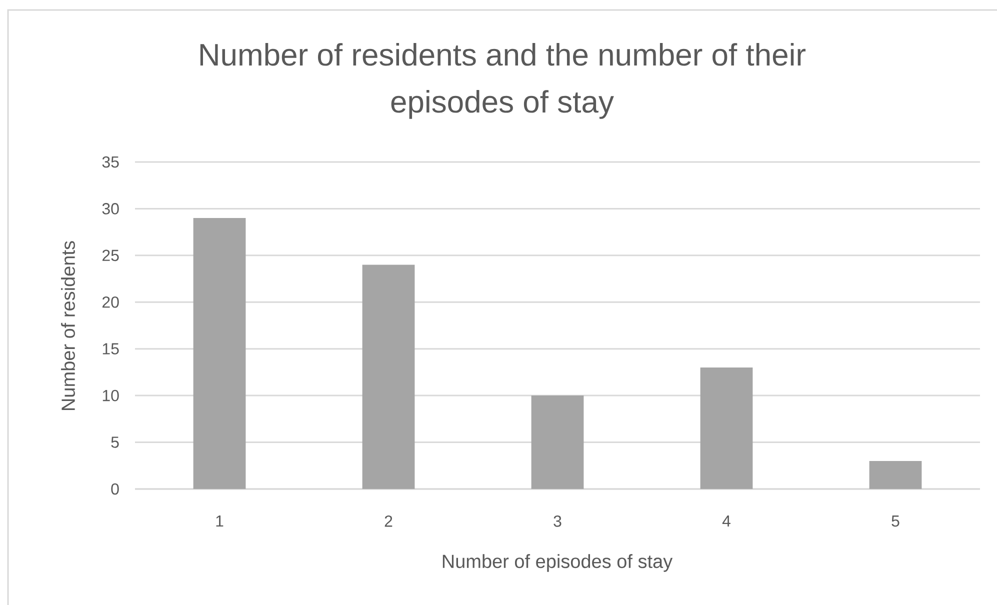 This screenshot has width=997, height=605. I want to click on y-tick-label: 10, so click(110, 396).